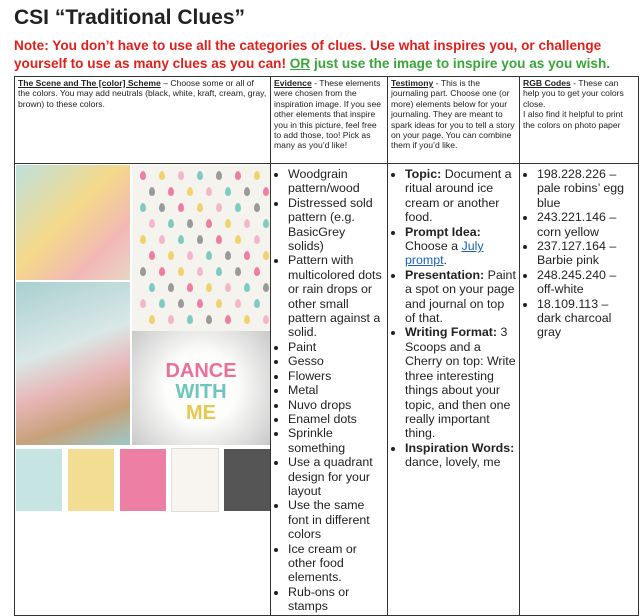 The width and height of the screenshot is (640, 616). Describe the element at coordinates (547, 83) in the screenshot. I see `header-title: RGB Codes` at that location.